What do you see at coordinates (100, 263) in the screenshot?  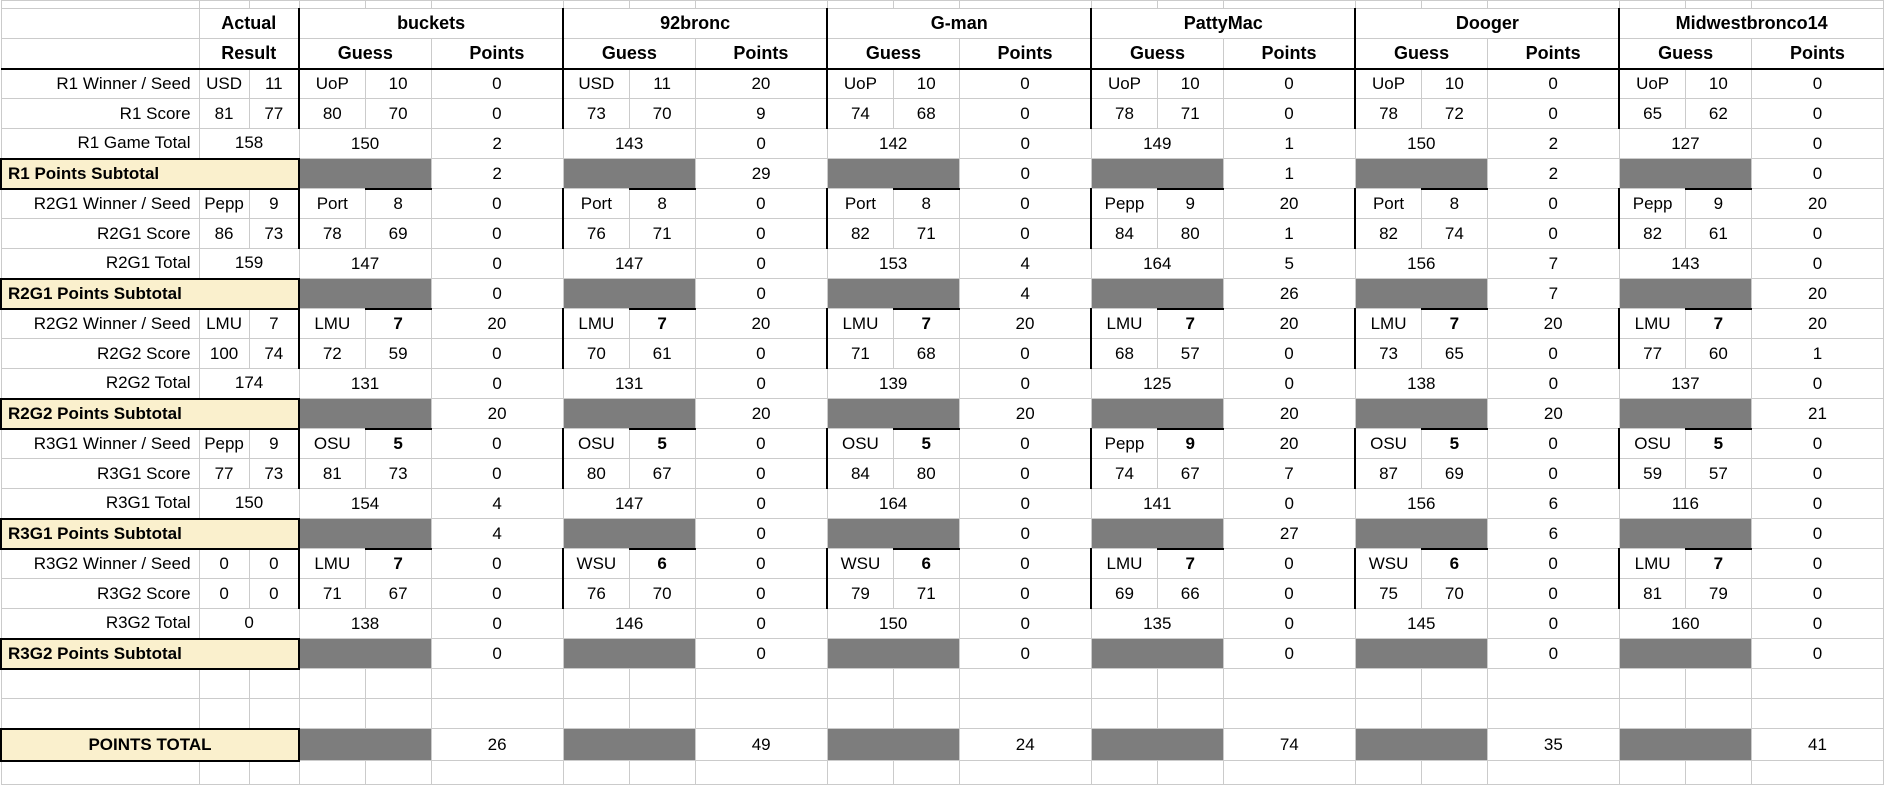 I see `row-label-r2g1-total: R2G1 Total` at bounding box center [100, 263].